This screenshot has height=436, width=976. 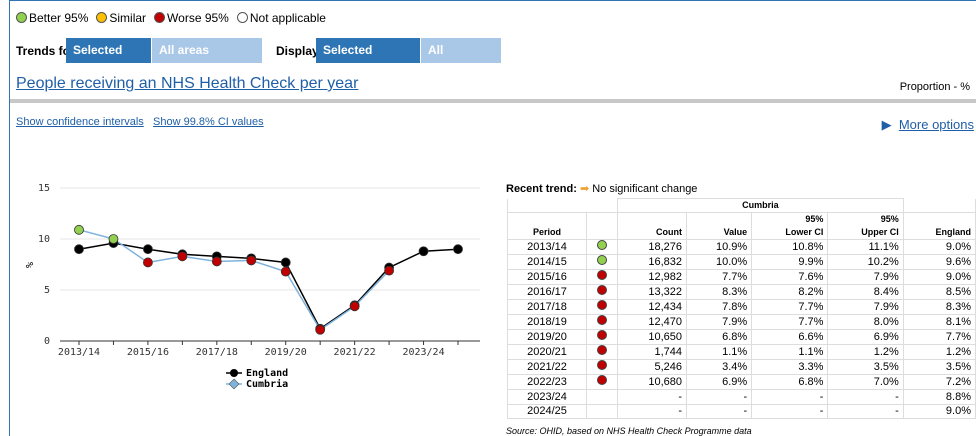 I want to click on link: Show 99.8% CI values, so click(x=208, y=122).